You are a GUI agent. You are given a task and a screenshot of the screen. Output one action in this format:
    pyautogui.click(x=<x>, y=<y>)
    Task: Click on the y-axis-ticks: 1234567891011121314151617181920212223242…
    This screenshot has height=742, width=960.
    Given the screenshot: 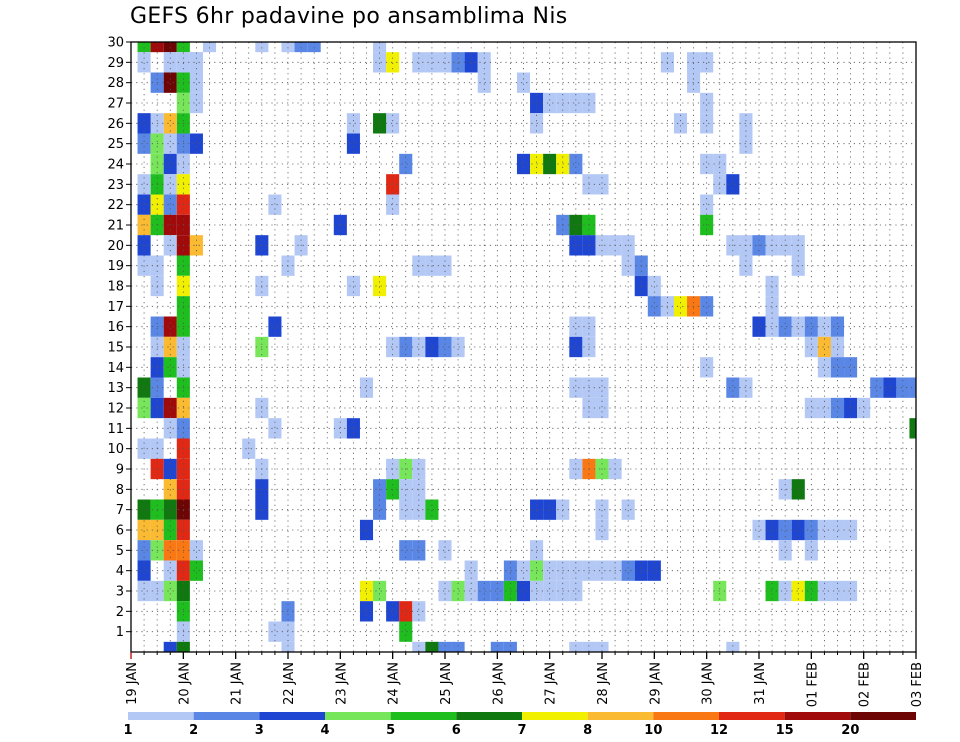 What is the action you would take?
    pyautogui.click(x=119, y=338)
    